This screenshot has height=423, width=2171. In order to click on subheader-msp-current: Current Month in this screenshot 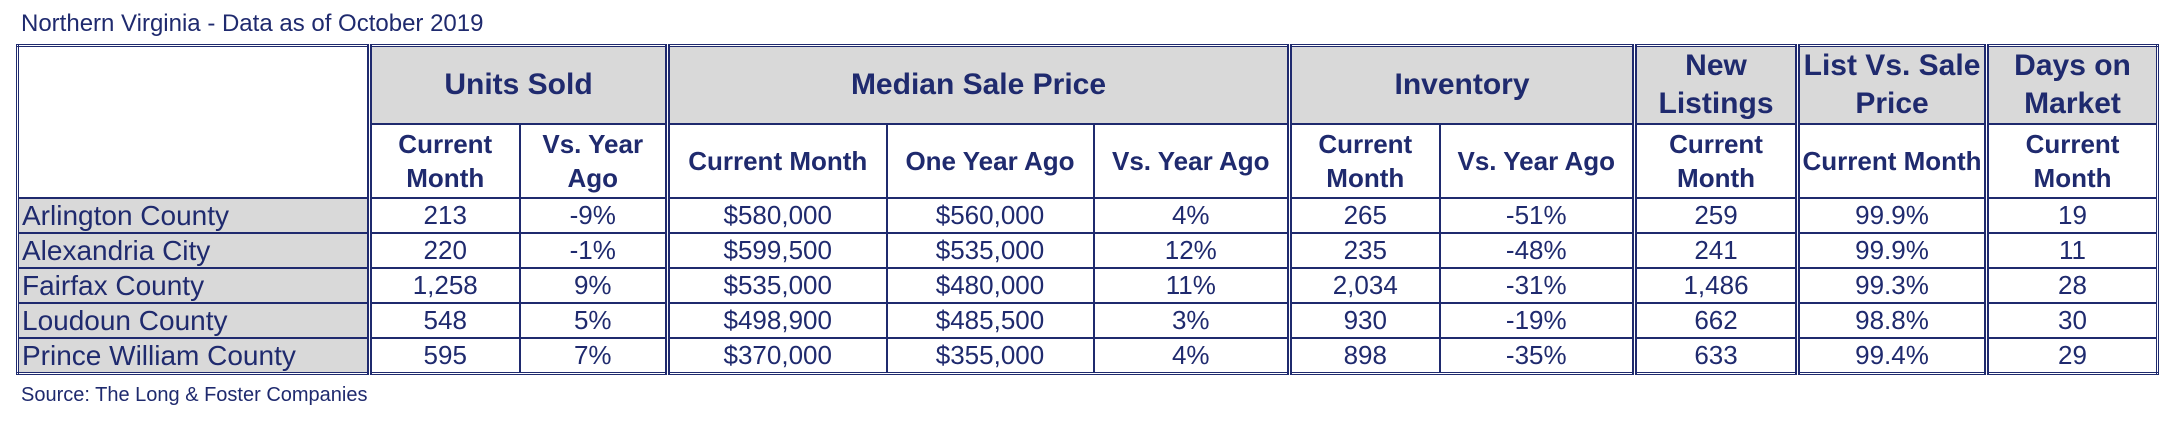, I will do `click(777, 161)`.